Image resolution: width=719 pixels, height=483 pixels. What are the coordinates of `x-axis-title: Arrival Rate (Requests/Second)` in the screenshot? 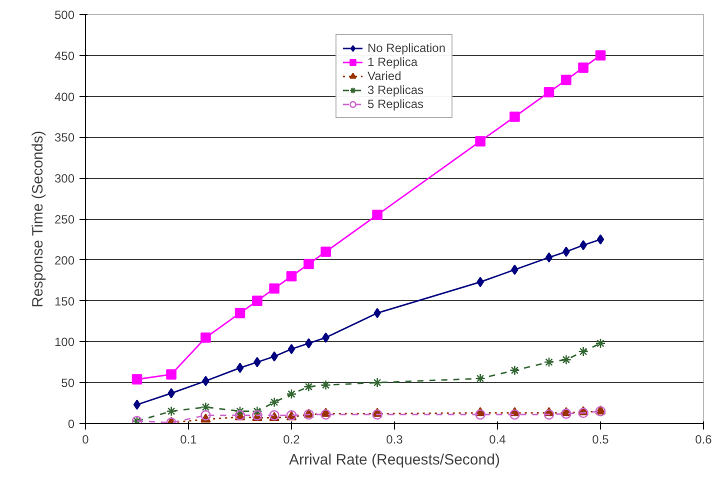 It's located at (394, 460).